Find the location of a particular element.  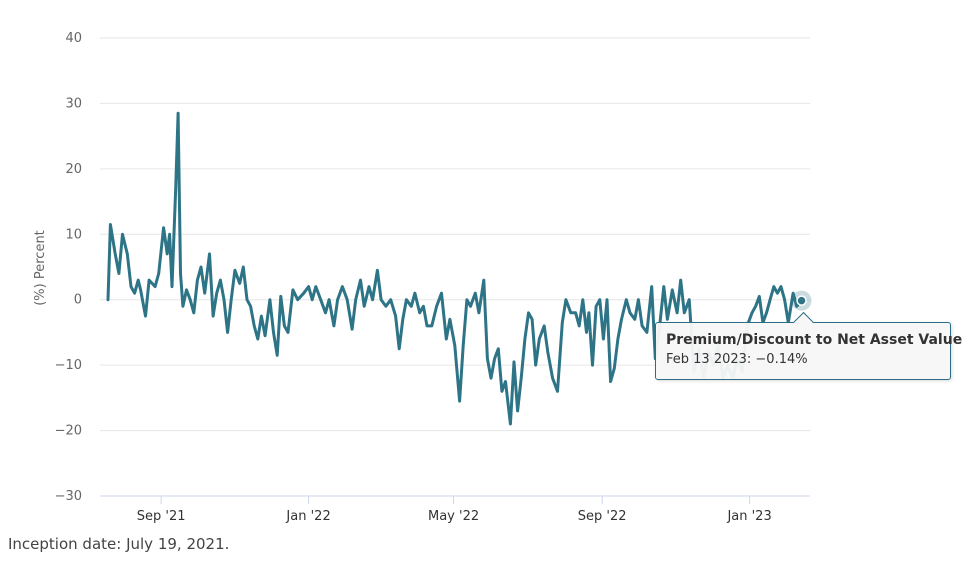

x-axis: Sep '21 Jan '22 May '22 Sep '22 Jan '23 is located at coordinates (455, 509).